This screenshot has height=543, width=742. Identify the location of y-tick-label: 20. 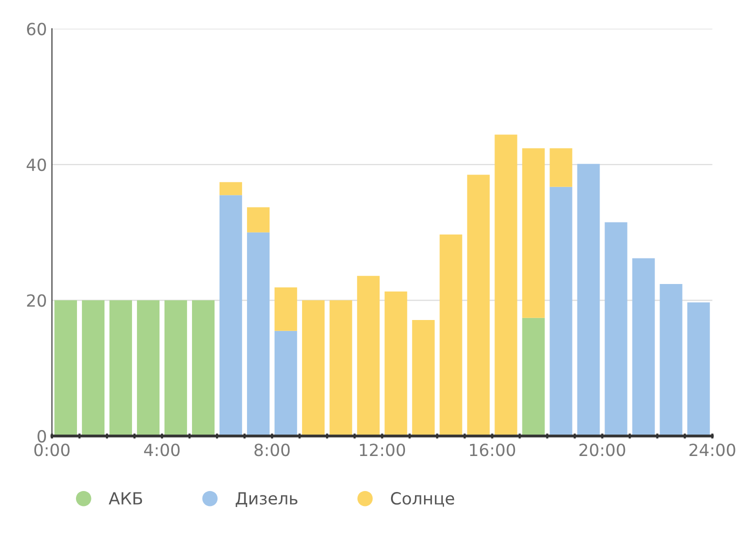
(36, 300).